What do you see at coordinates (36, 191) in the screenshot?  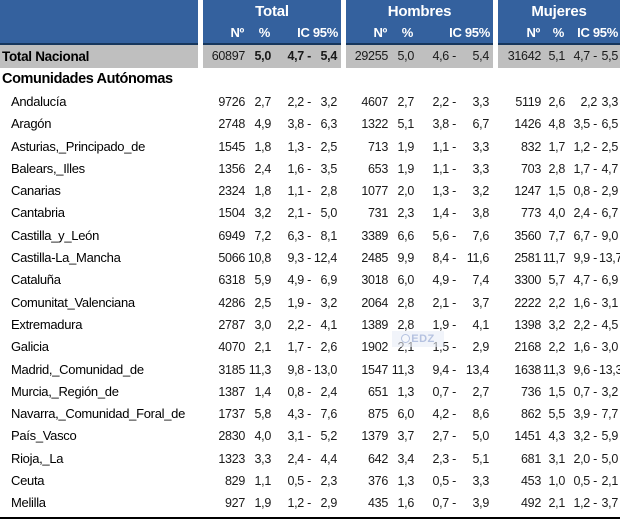 I see `row-label: Canarias` at bounding box center [36, 191].